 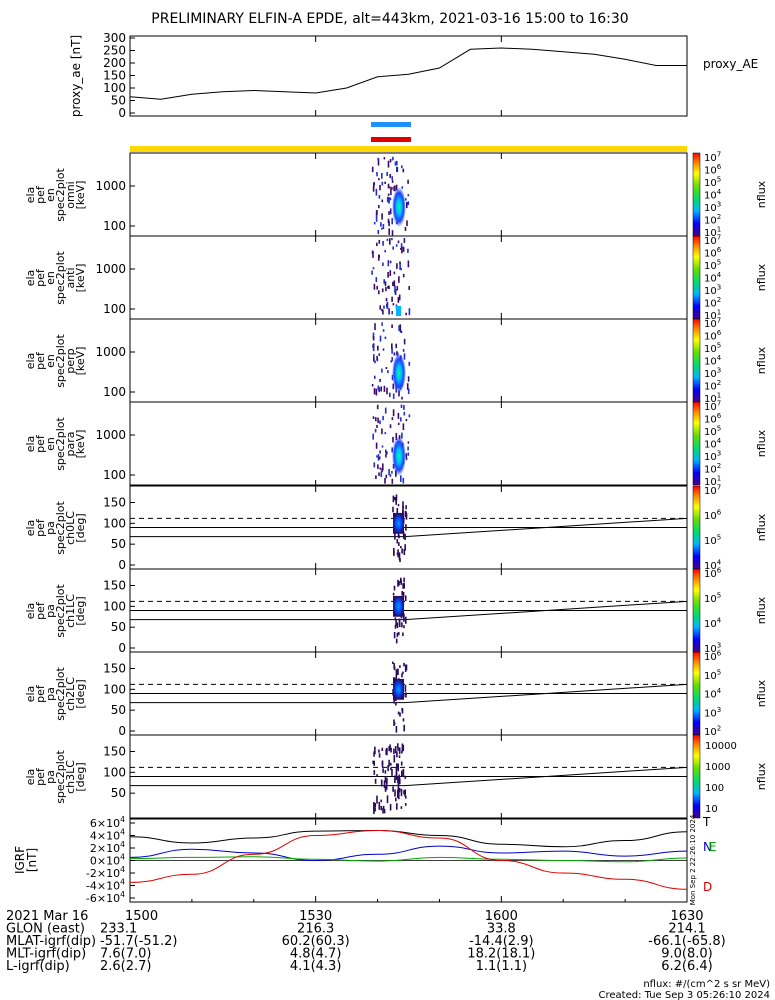 What do you see at coordinates (712, 386) in the screenshot?
I see `colorbar-tick-label: 10²` at bounding box center [712, 386].